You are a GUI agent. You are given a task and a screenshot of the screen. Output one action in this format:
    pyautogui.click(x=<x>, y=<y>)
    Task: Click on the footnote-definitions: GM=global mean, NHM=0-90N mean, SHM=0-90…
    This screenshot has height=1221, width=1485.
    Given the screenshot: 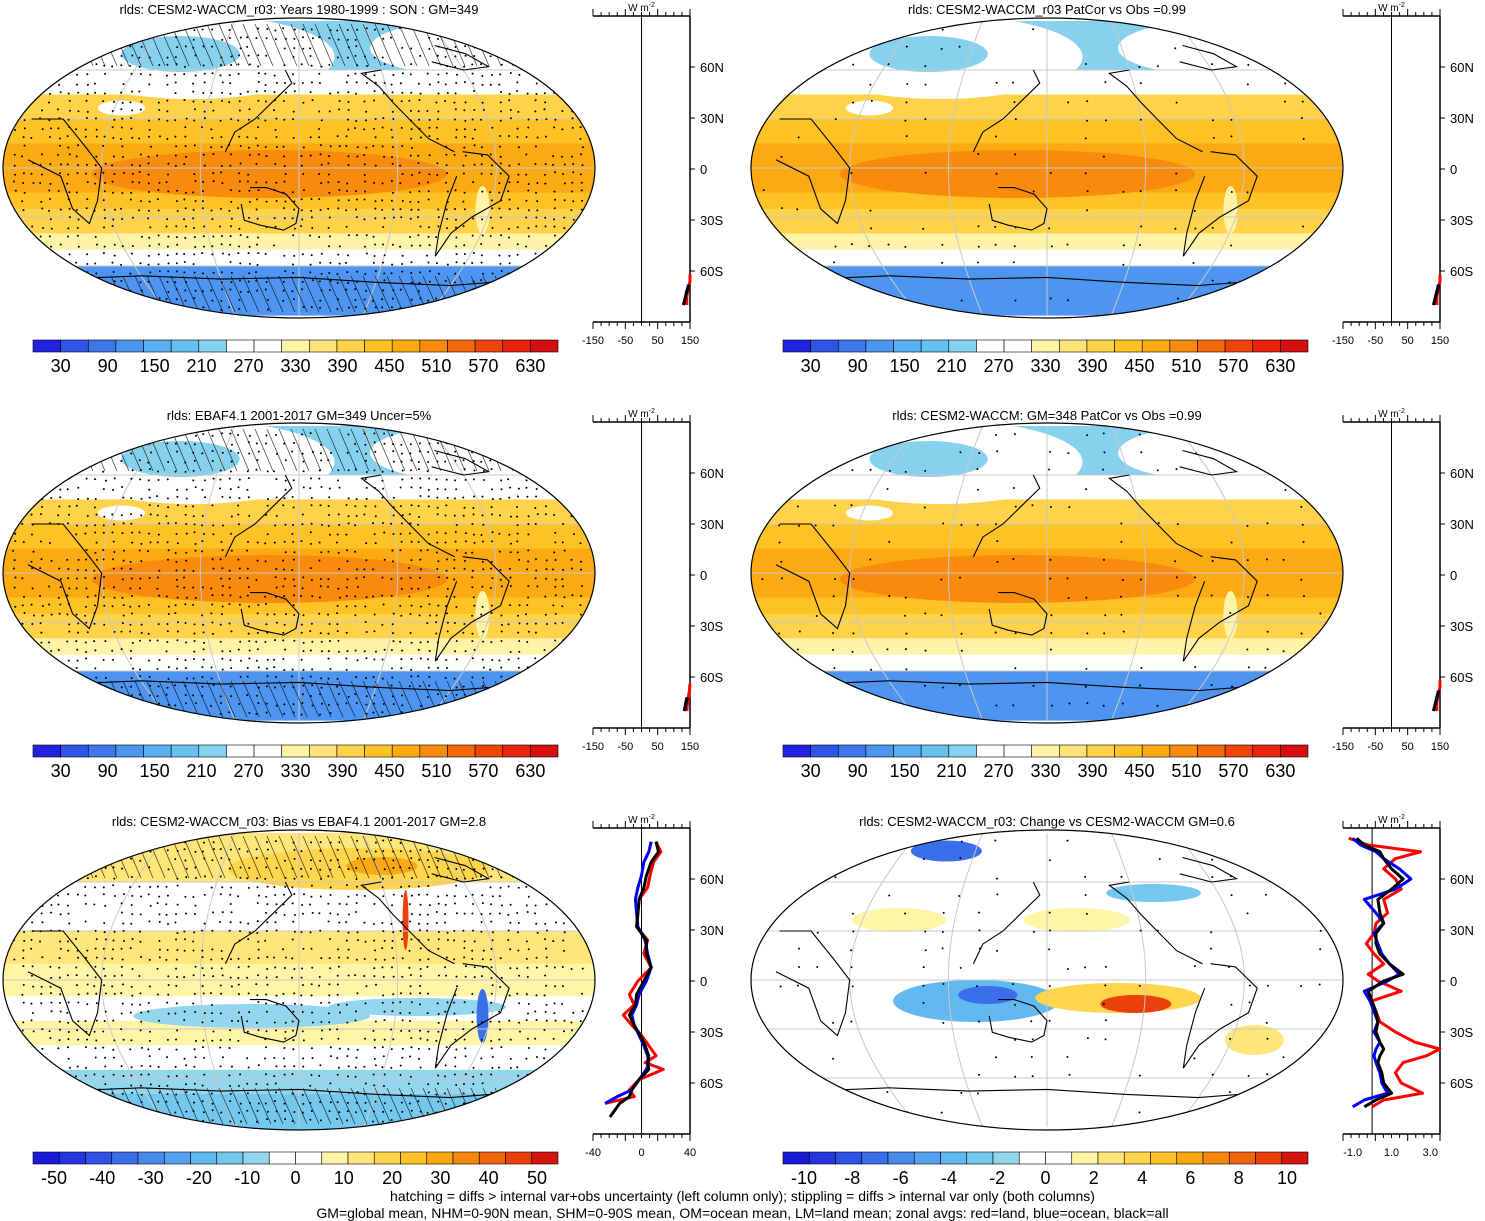 What is the action you would take?
    pyautogui.click(x=742, y=1213)
    